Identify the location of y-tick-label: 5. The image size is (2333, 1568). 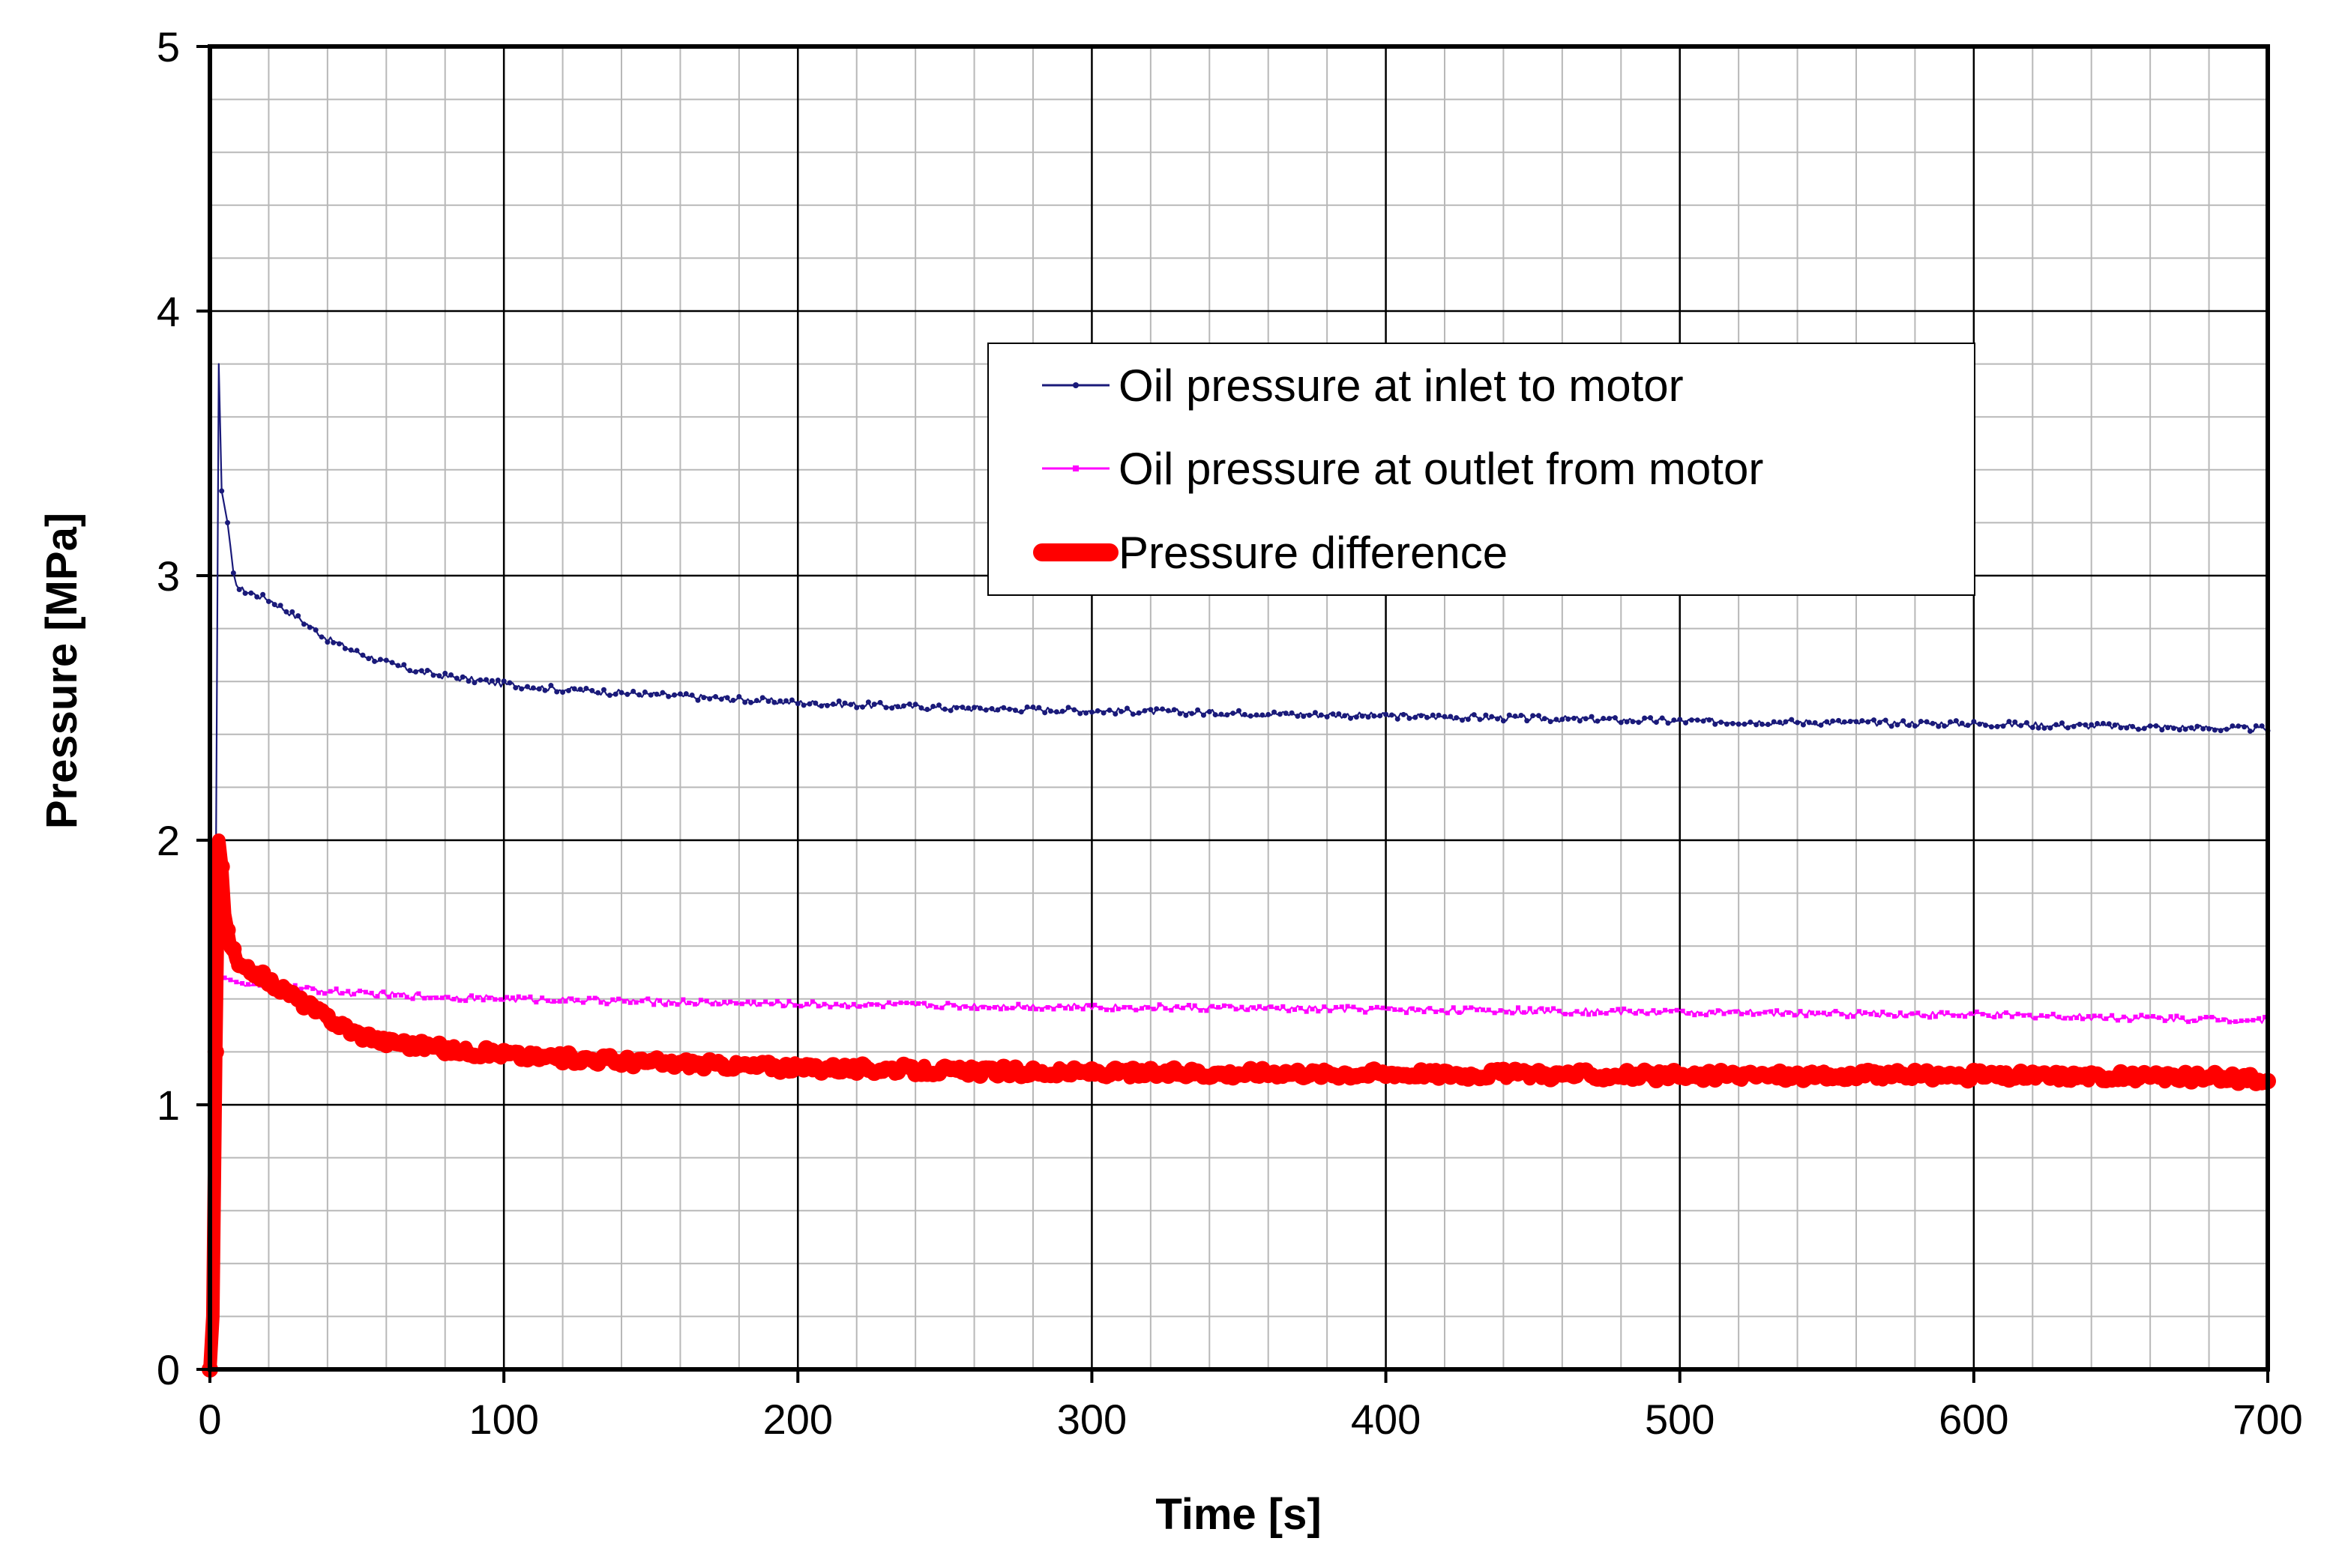
(168, 46).